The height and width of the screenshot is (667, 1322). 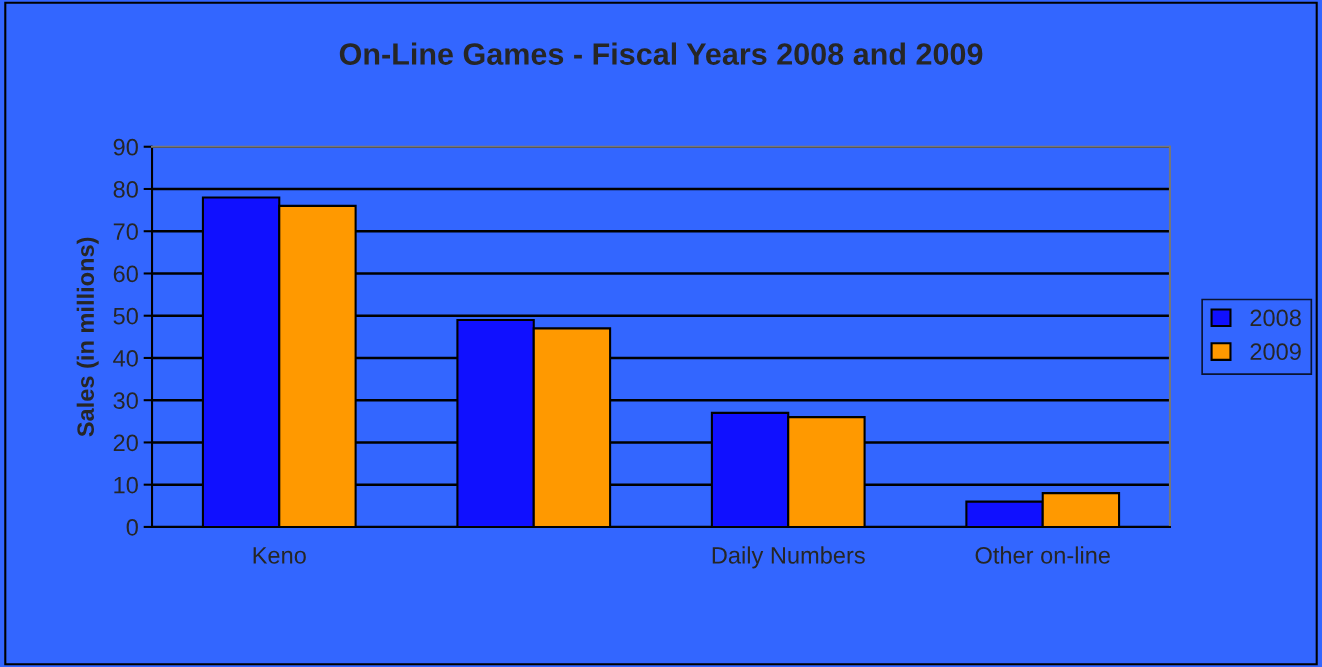 What do you see at coordinates (125, 189) in the screenshot?
I see `y-tick-label: 80` at bounding box center [125, 189].